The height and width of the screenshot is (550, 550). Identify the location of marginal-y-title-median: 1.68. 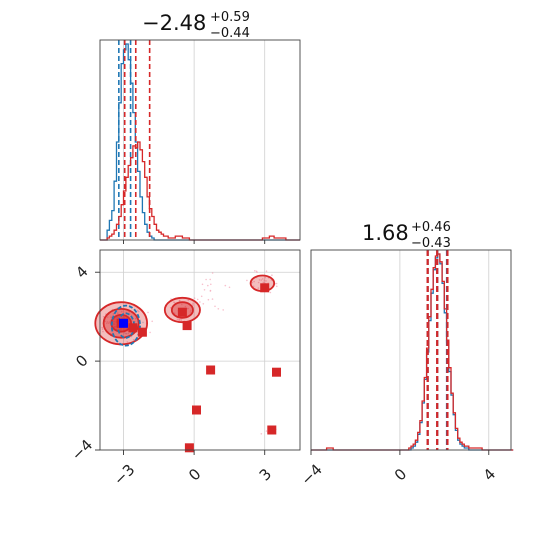
(385, 233).